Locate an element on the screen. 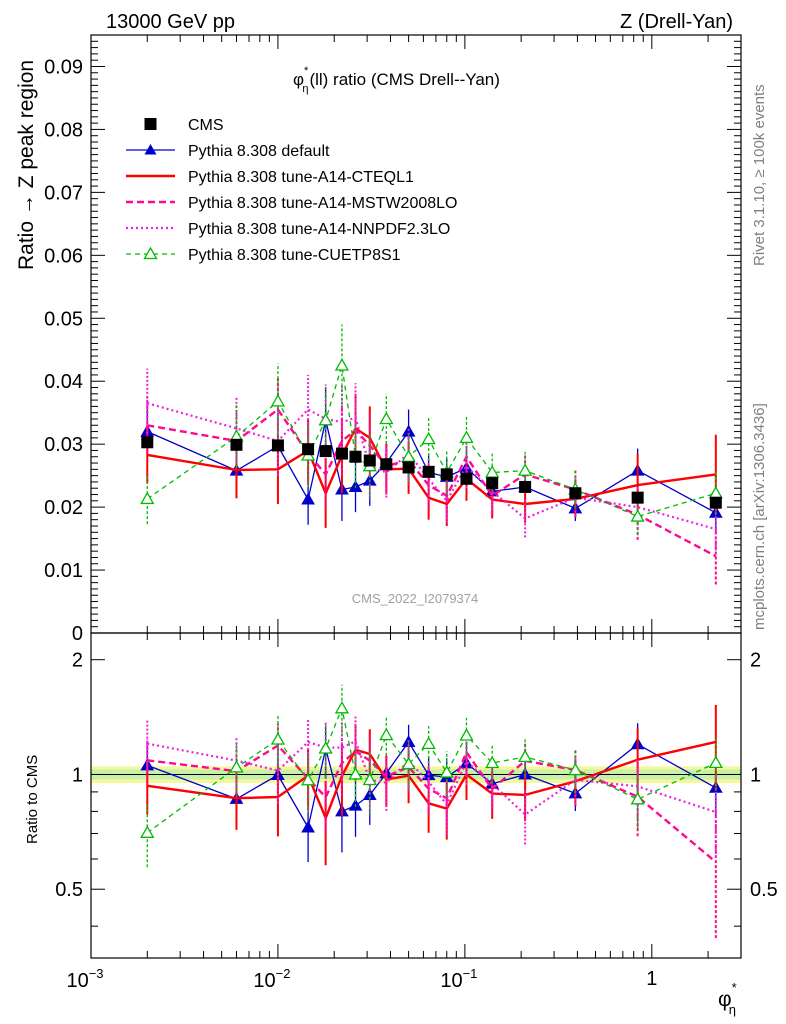 This screenshot has height=1024, width=786. xlabel-sub: η is located at coordinates (732, 1009).